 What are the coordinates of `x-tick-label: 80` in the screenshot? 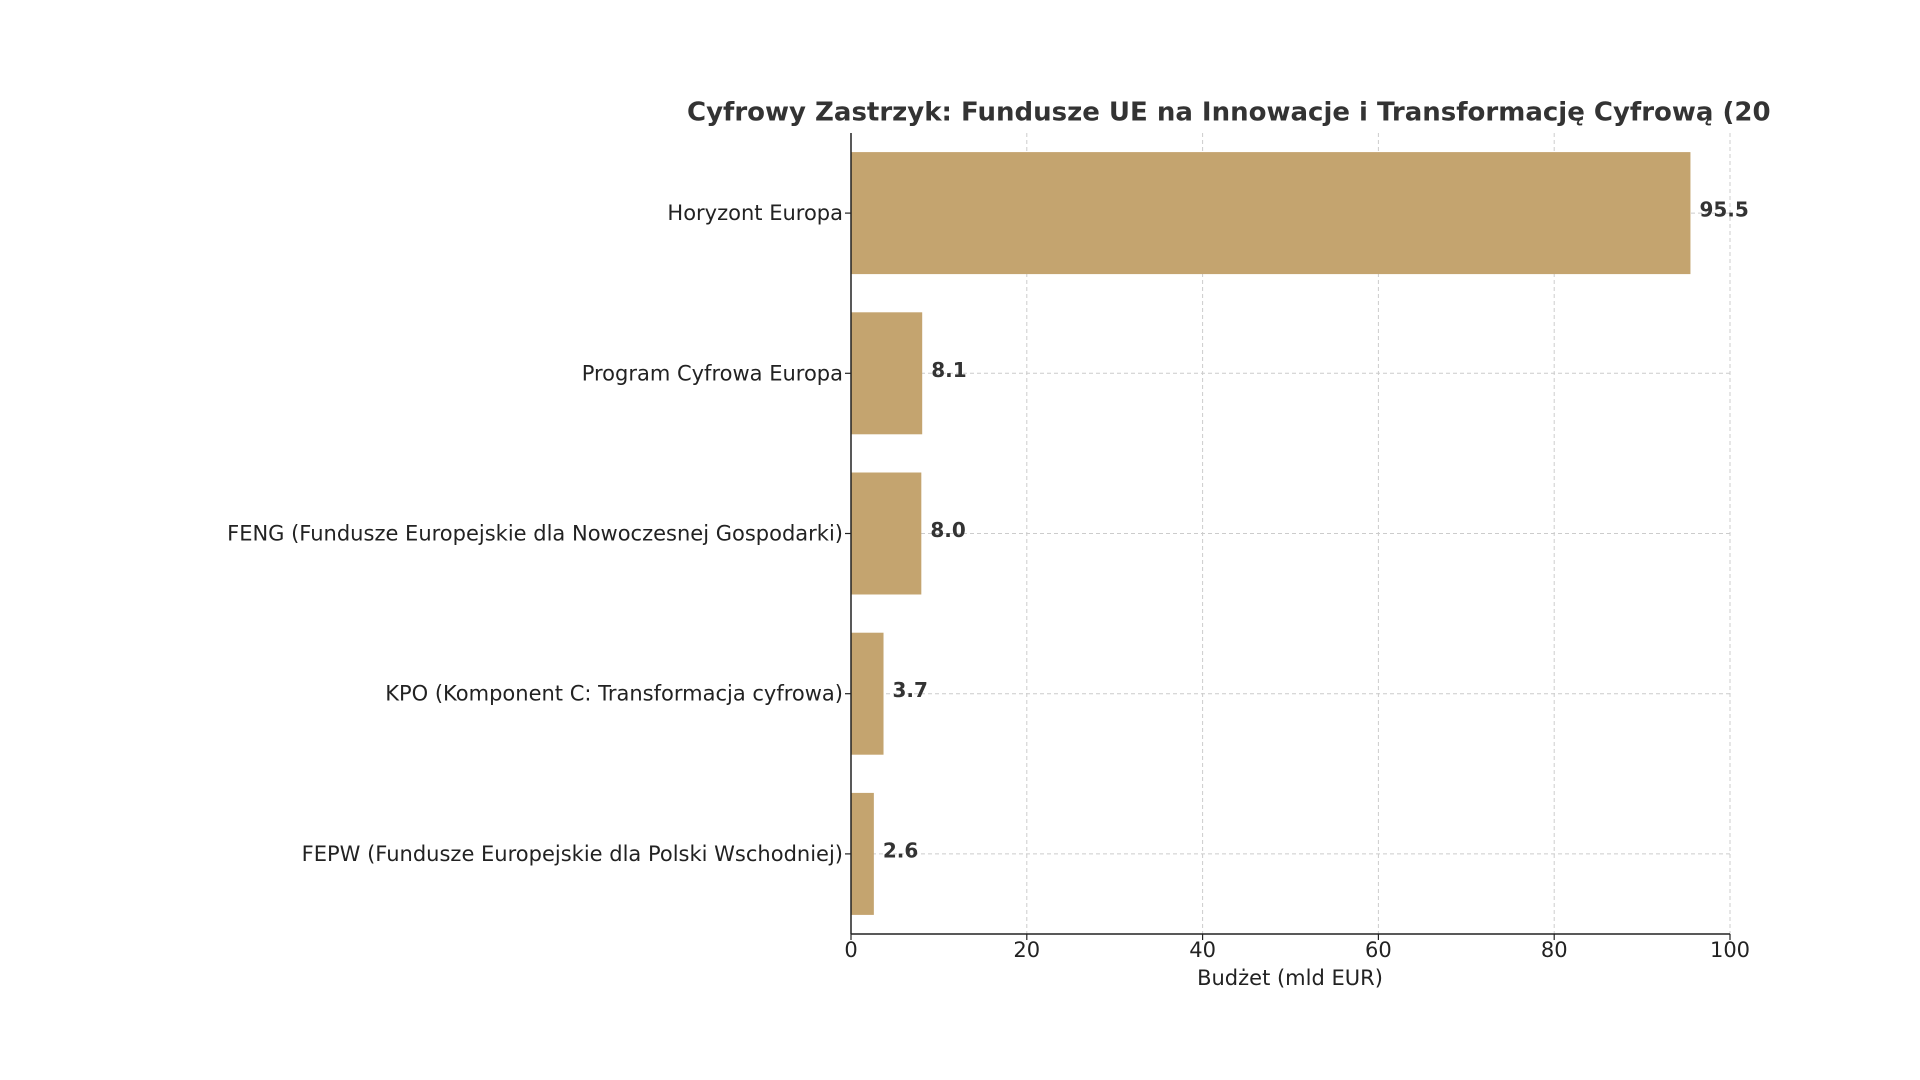 It's located at (1554, 950).